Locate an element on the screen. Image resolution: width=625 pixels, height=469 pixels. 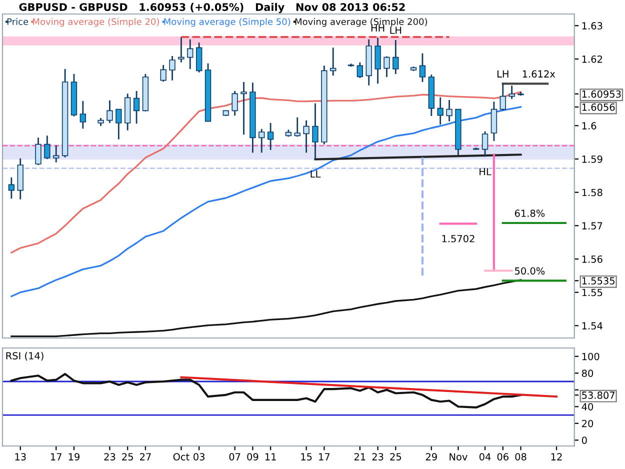
x-tick-label: 07 is located at coordinates (234, 456).